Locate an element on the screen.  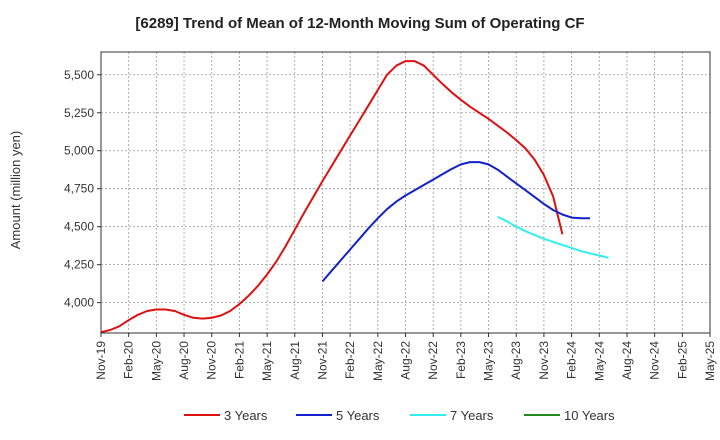
y-tick-label: 5,250 is located at coordinates (79, 113).